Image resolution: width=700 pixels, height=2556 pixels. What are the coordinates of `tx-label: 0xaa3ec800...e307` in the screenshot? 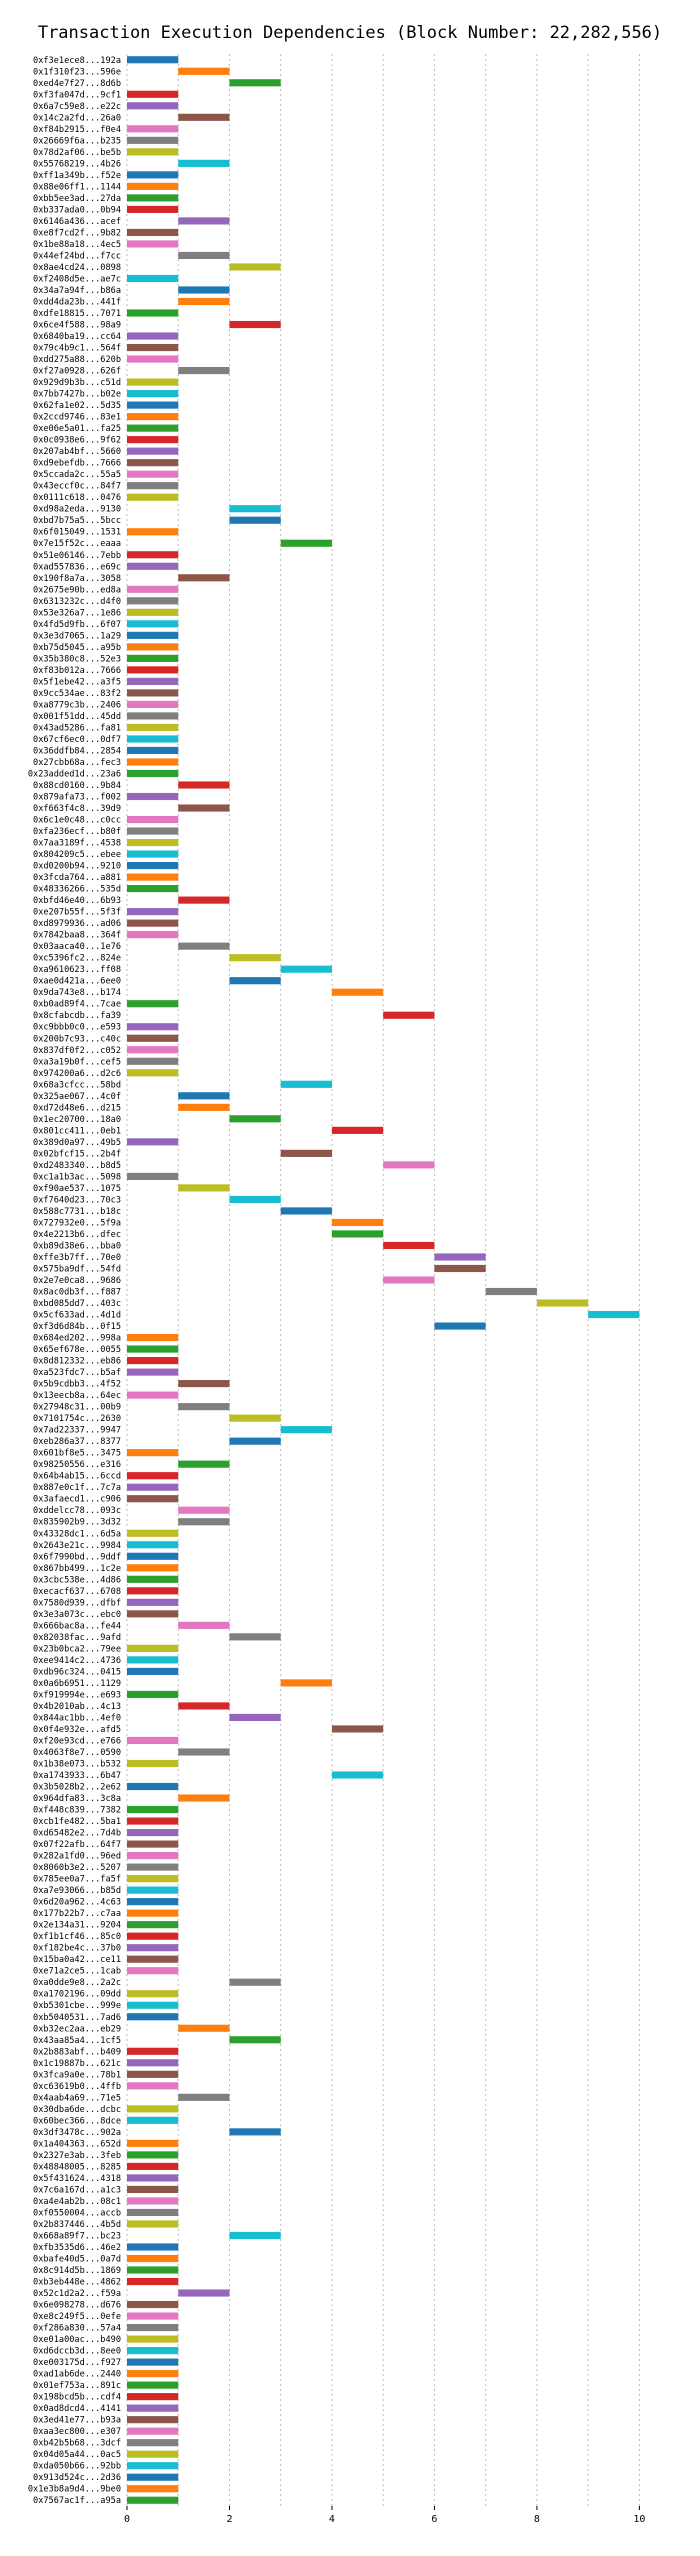 It's located at (77, 2432).